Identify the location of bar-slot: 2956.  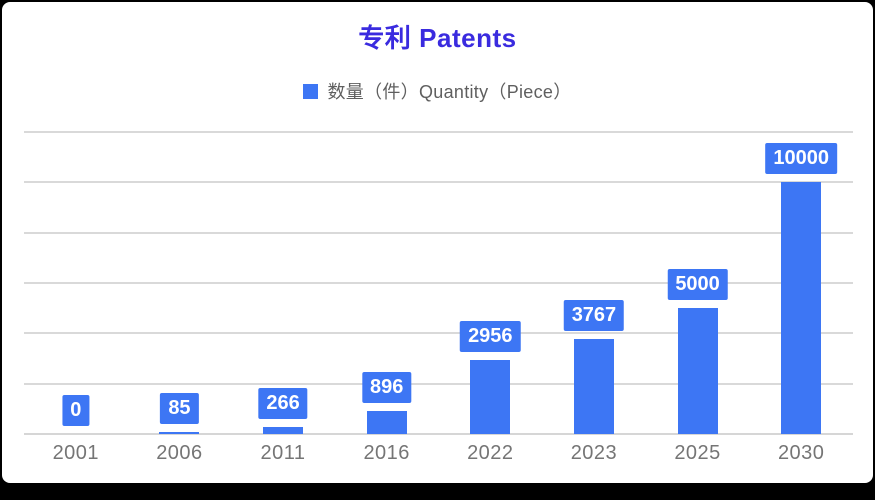
(491, 283).